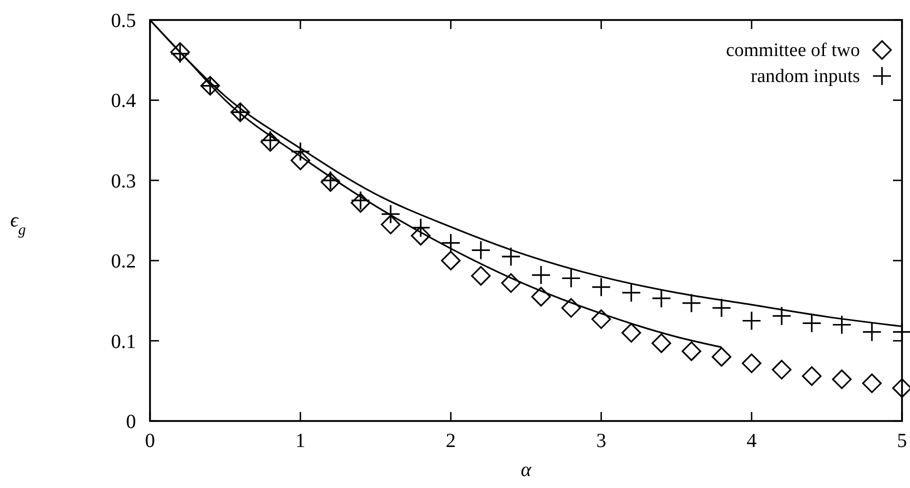 Image resolution: width=910 pixels, height=488 pixels. Describe the element at coordinates (123, 341) in the screenshot. I see `y-tick-label: 0.1` at that location.